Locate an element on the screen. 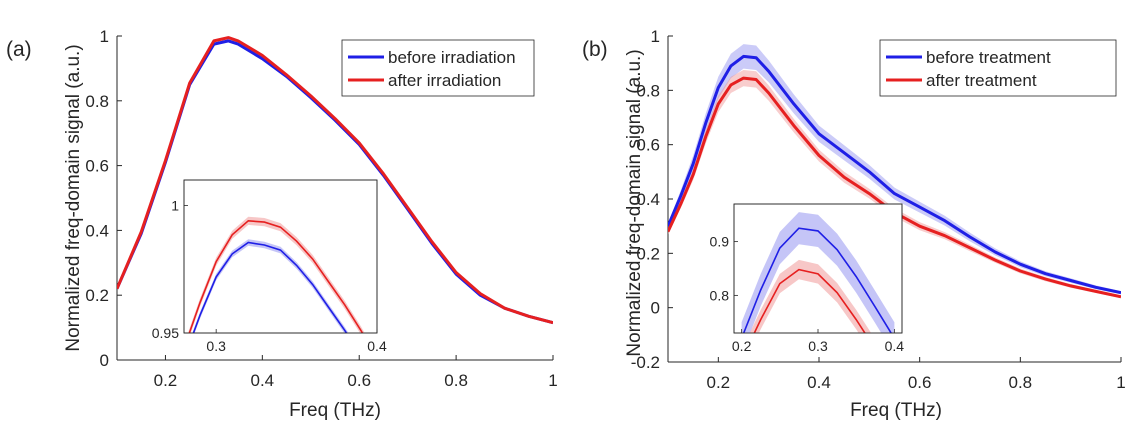 The height and width of the screenshot is (421, 1126). legend-label: before treatment is located at coordinates (988, 57).